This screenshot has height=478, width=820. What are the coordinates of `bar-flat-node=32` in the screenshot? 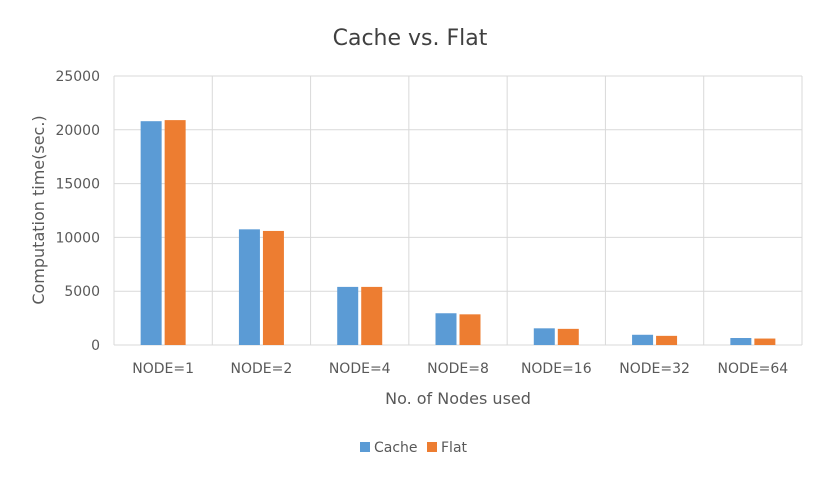 It's located at (667, 340).